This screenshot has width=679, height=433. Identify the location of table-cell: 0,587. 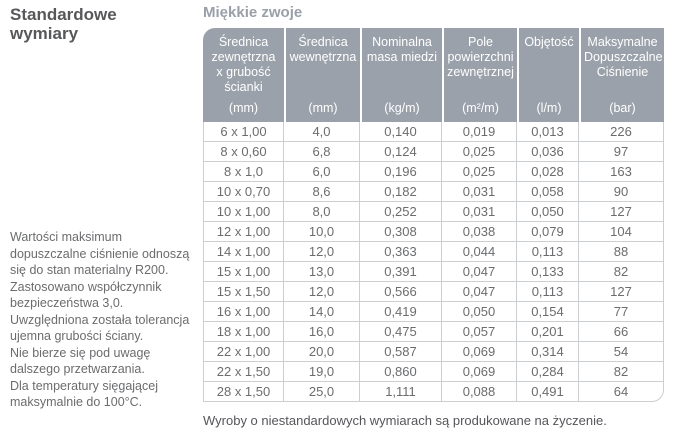
(401, 352).